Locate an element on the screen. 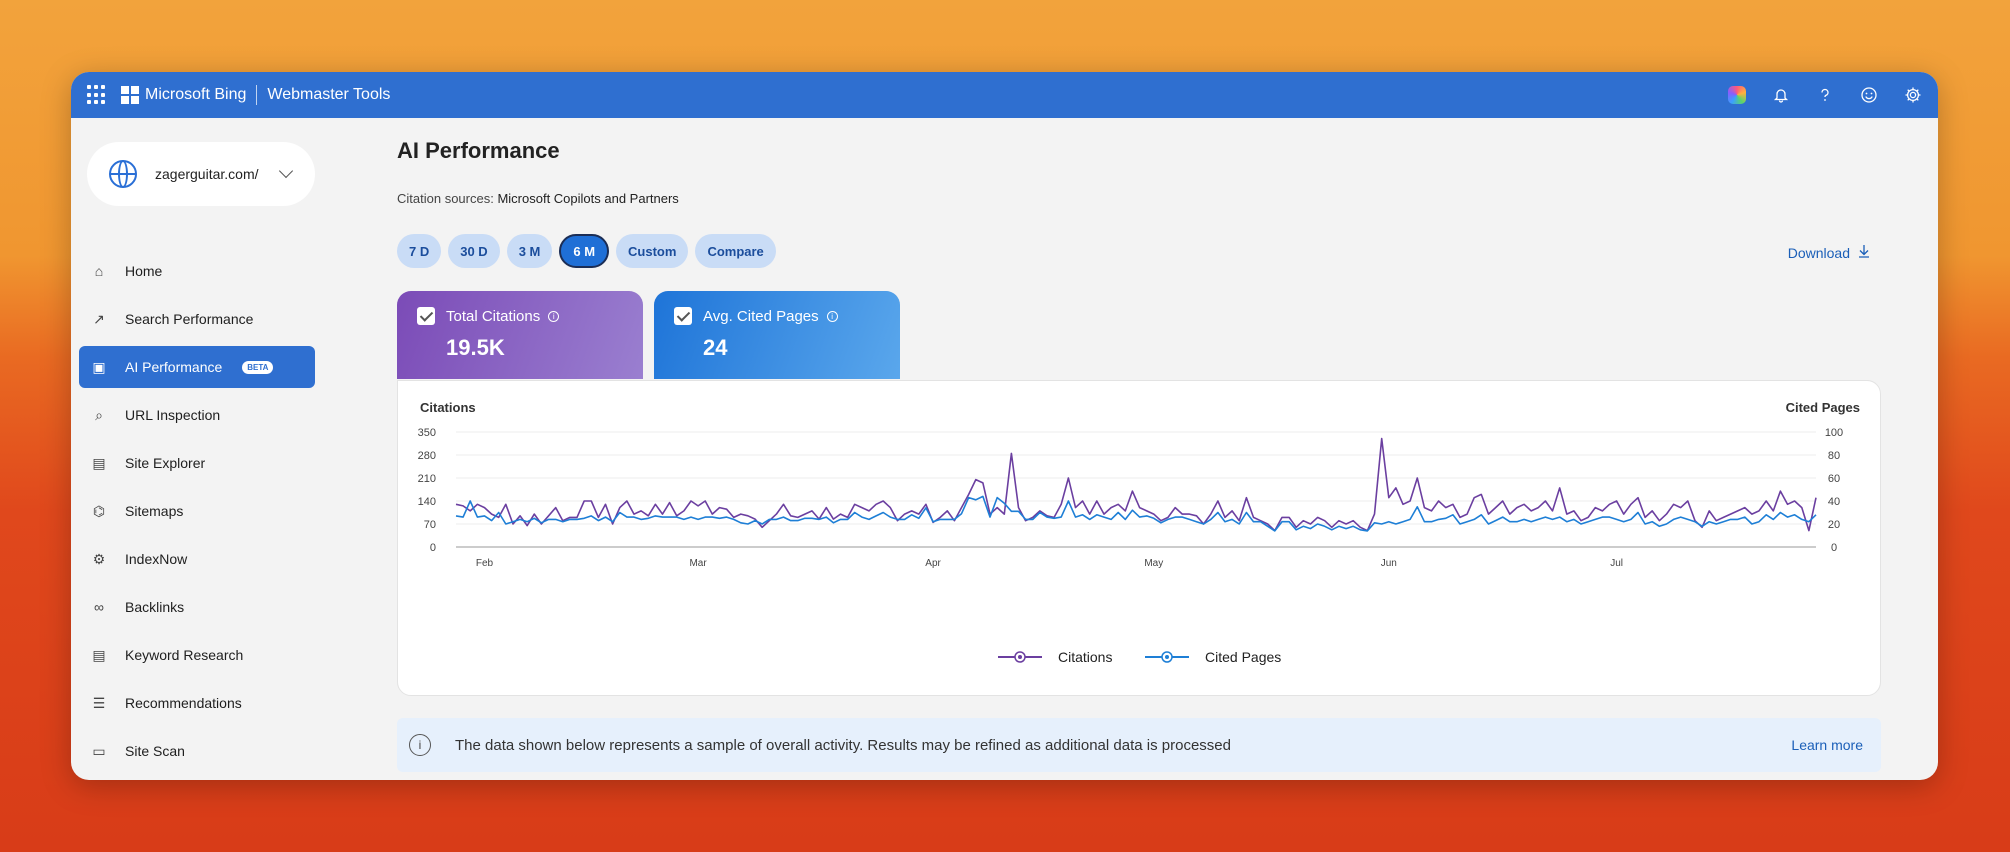 The image size is (2010, 852). site-name: zagerguitar.com/ is located at coordinates (207, 174).